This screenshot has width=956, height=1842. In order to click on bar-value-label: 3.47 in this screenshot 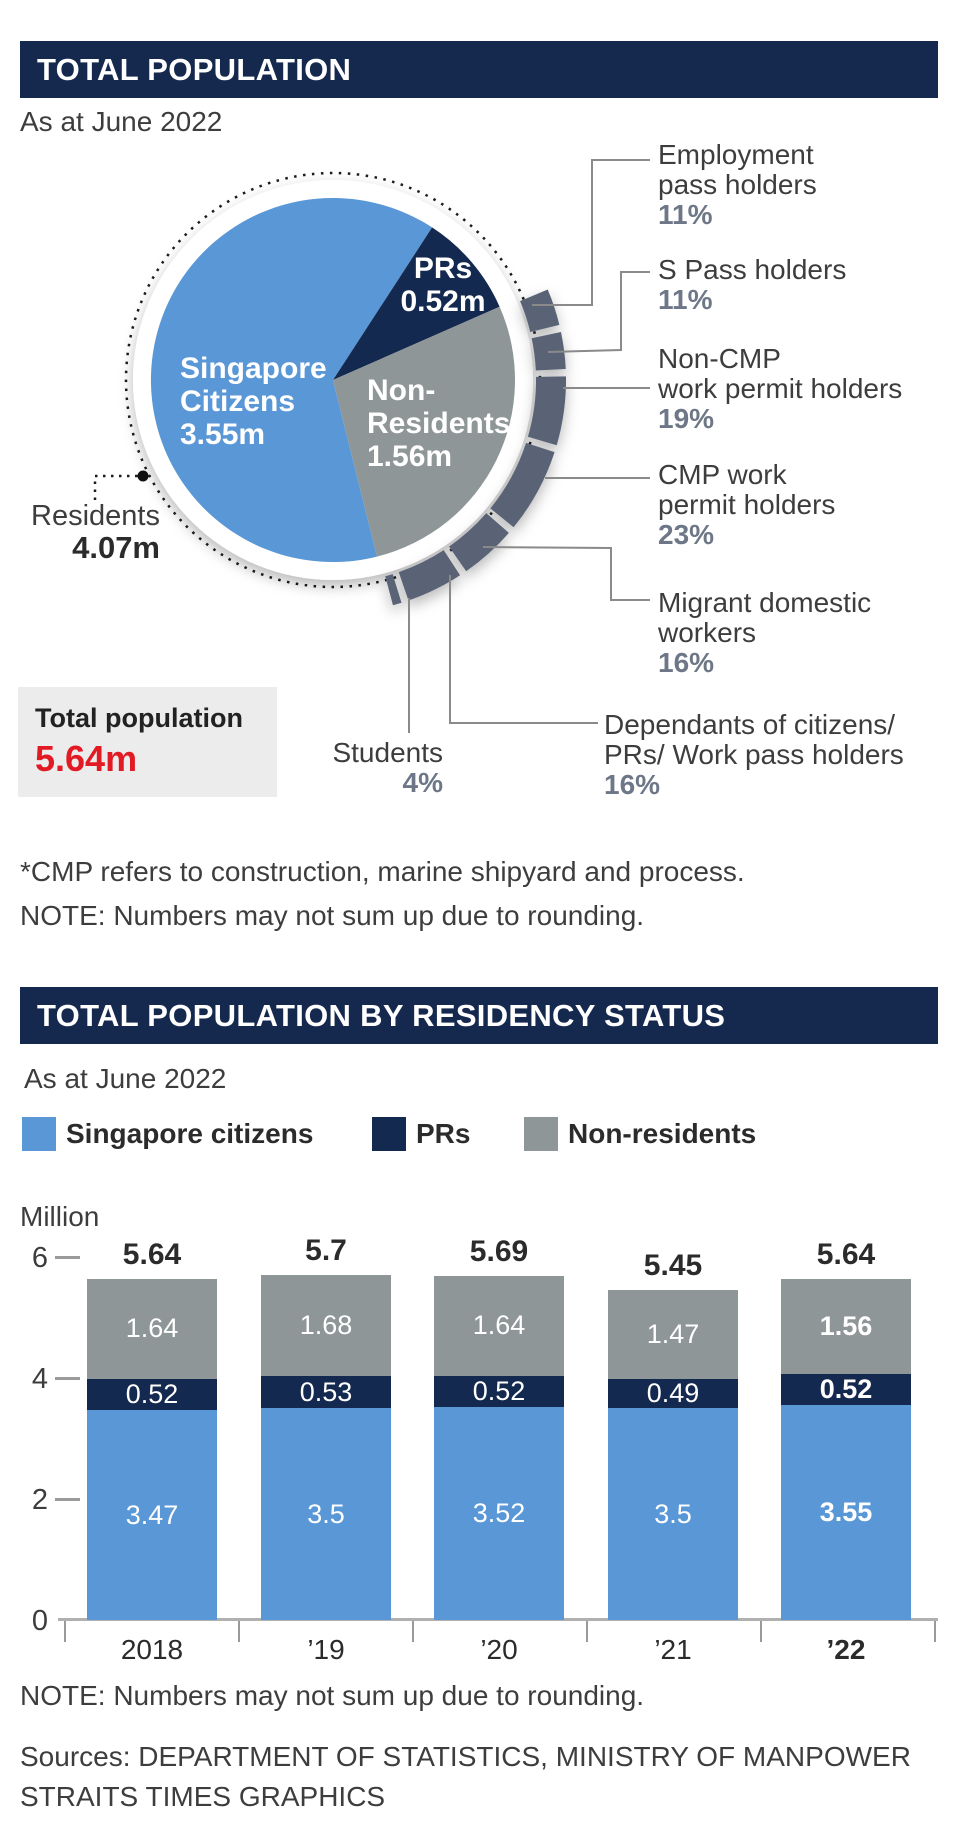, I will do `click(152, 1514)`.